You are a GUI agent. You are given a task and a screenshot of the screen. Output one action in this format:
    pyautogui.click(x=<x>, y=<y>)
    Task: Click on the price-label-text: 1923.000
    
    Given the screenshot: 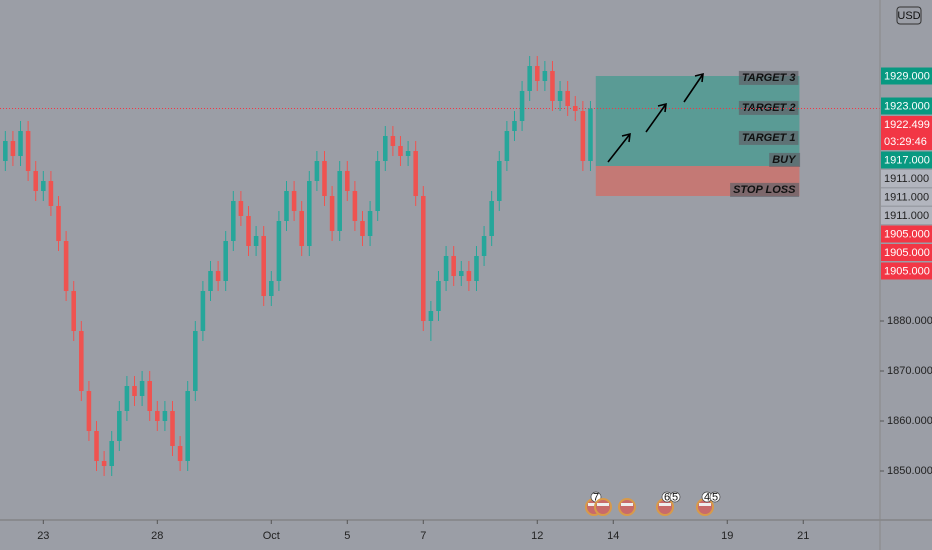 What is the action you would take?
    pyautogui.click(x=907, y=106)
    